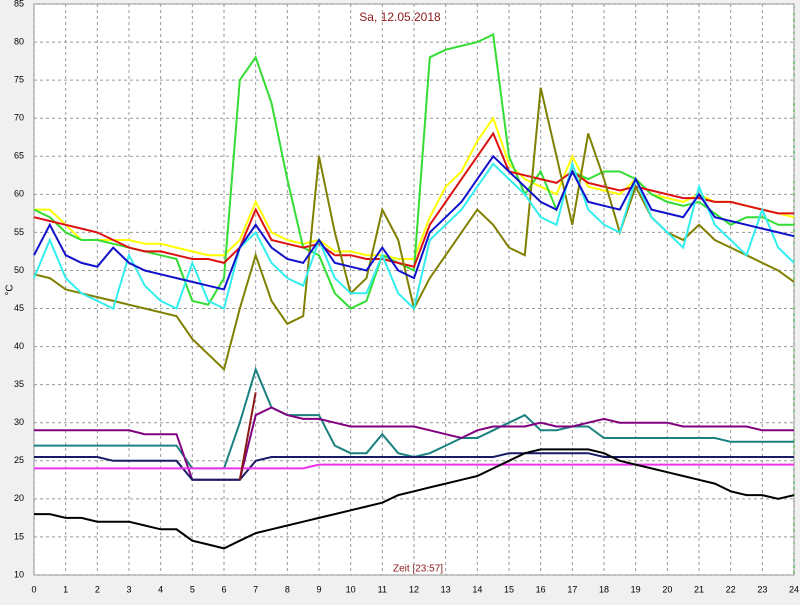 The image size is (800, 605). What do you see at coordinates (19, 384) in the screenshot?
I see `y-tick-label: 35` at bounding box center [19, 384].